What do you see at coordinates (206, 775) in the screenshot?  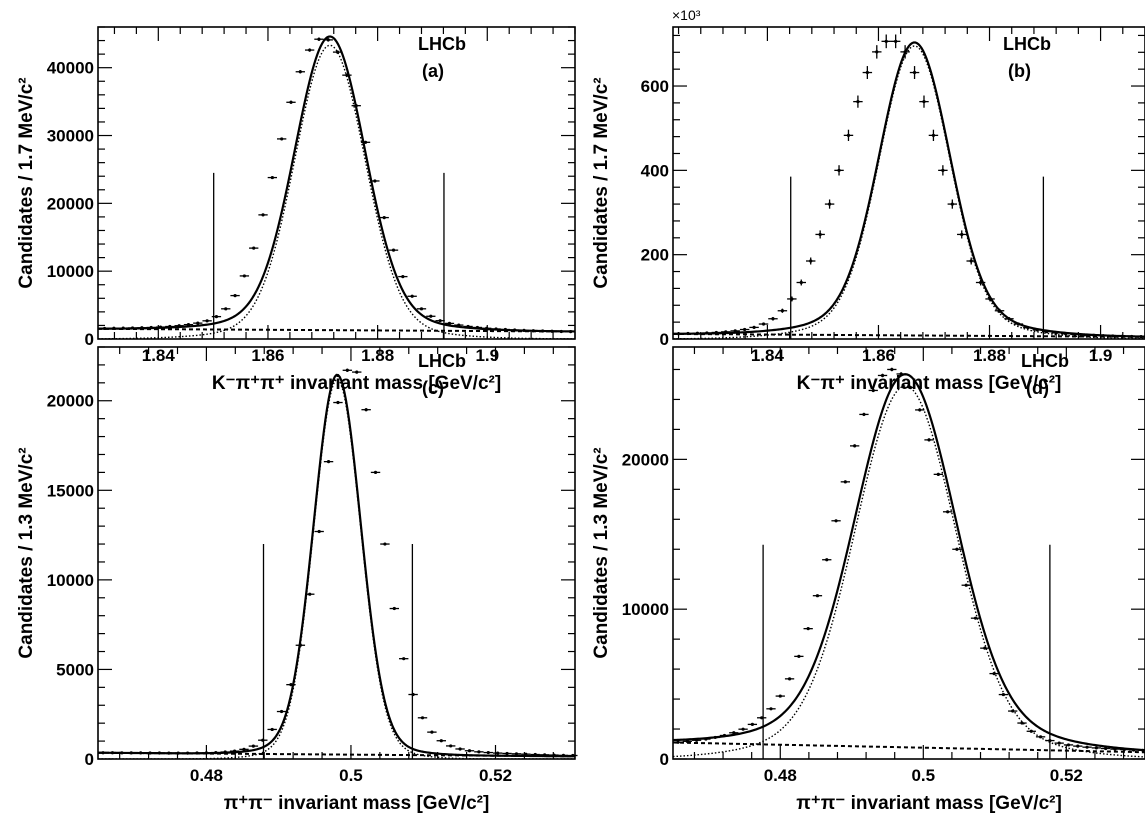 I see `x-tick-label: 0.48` at bounding box center [206, 775].